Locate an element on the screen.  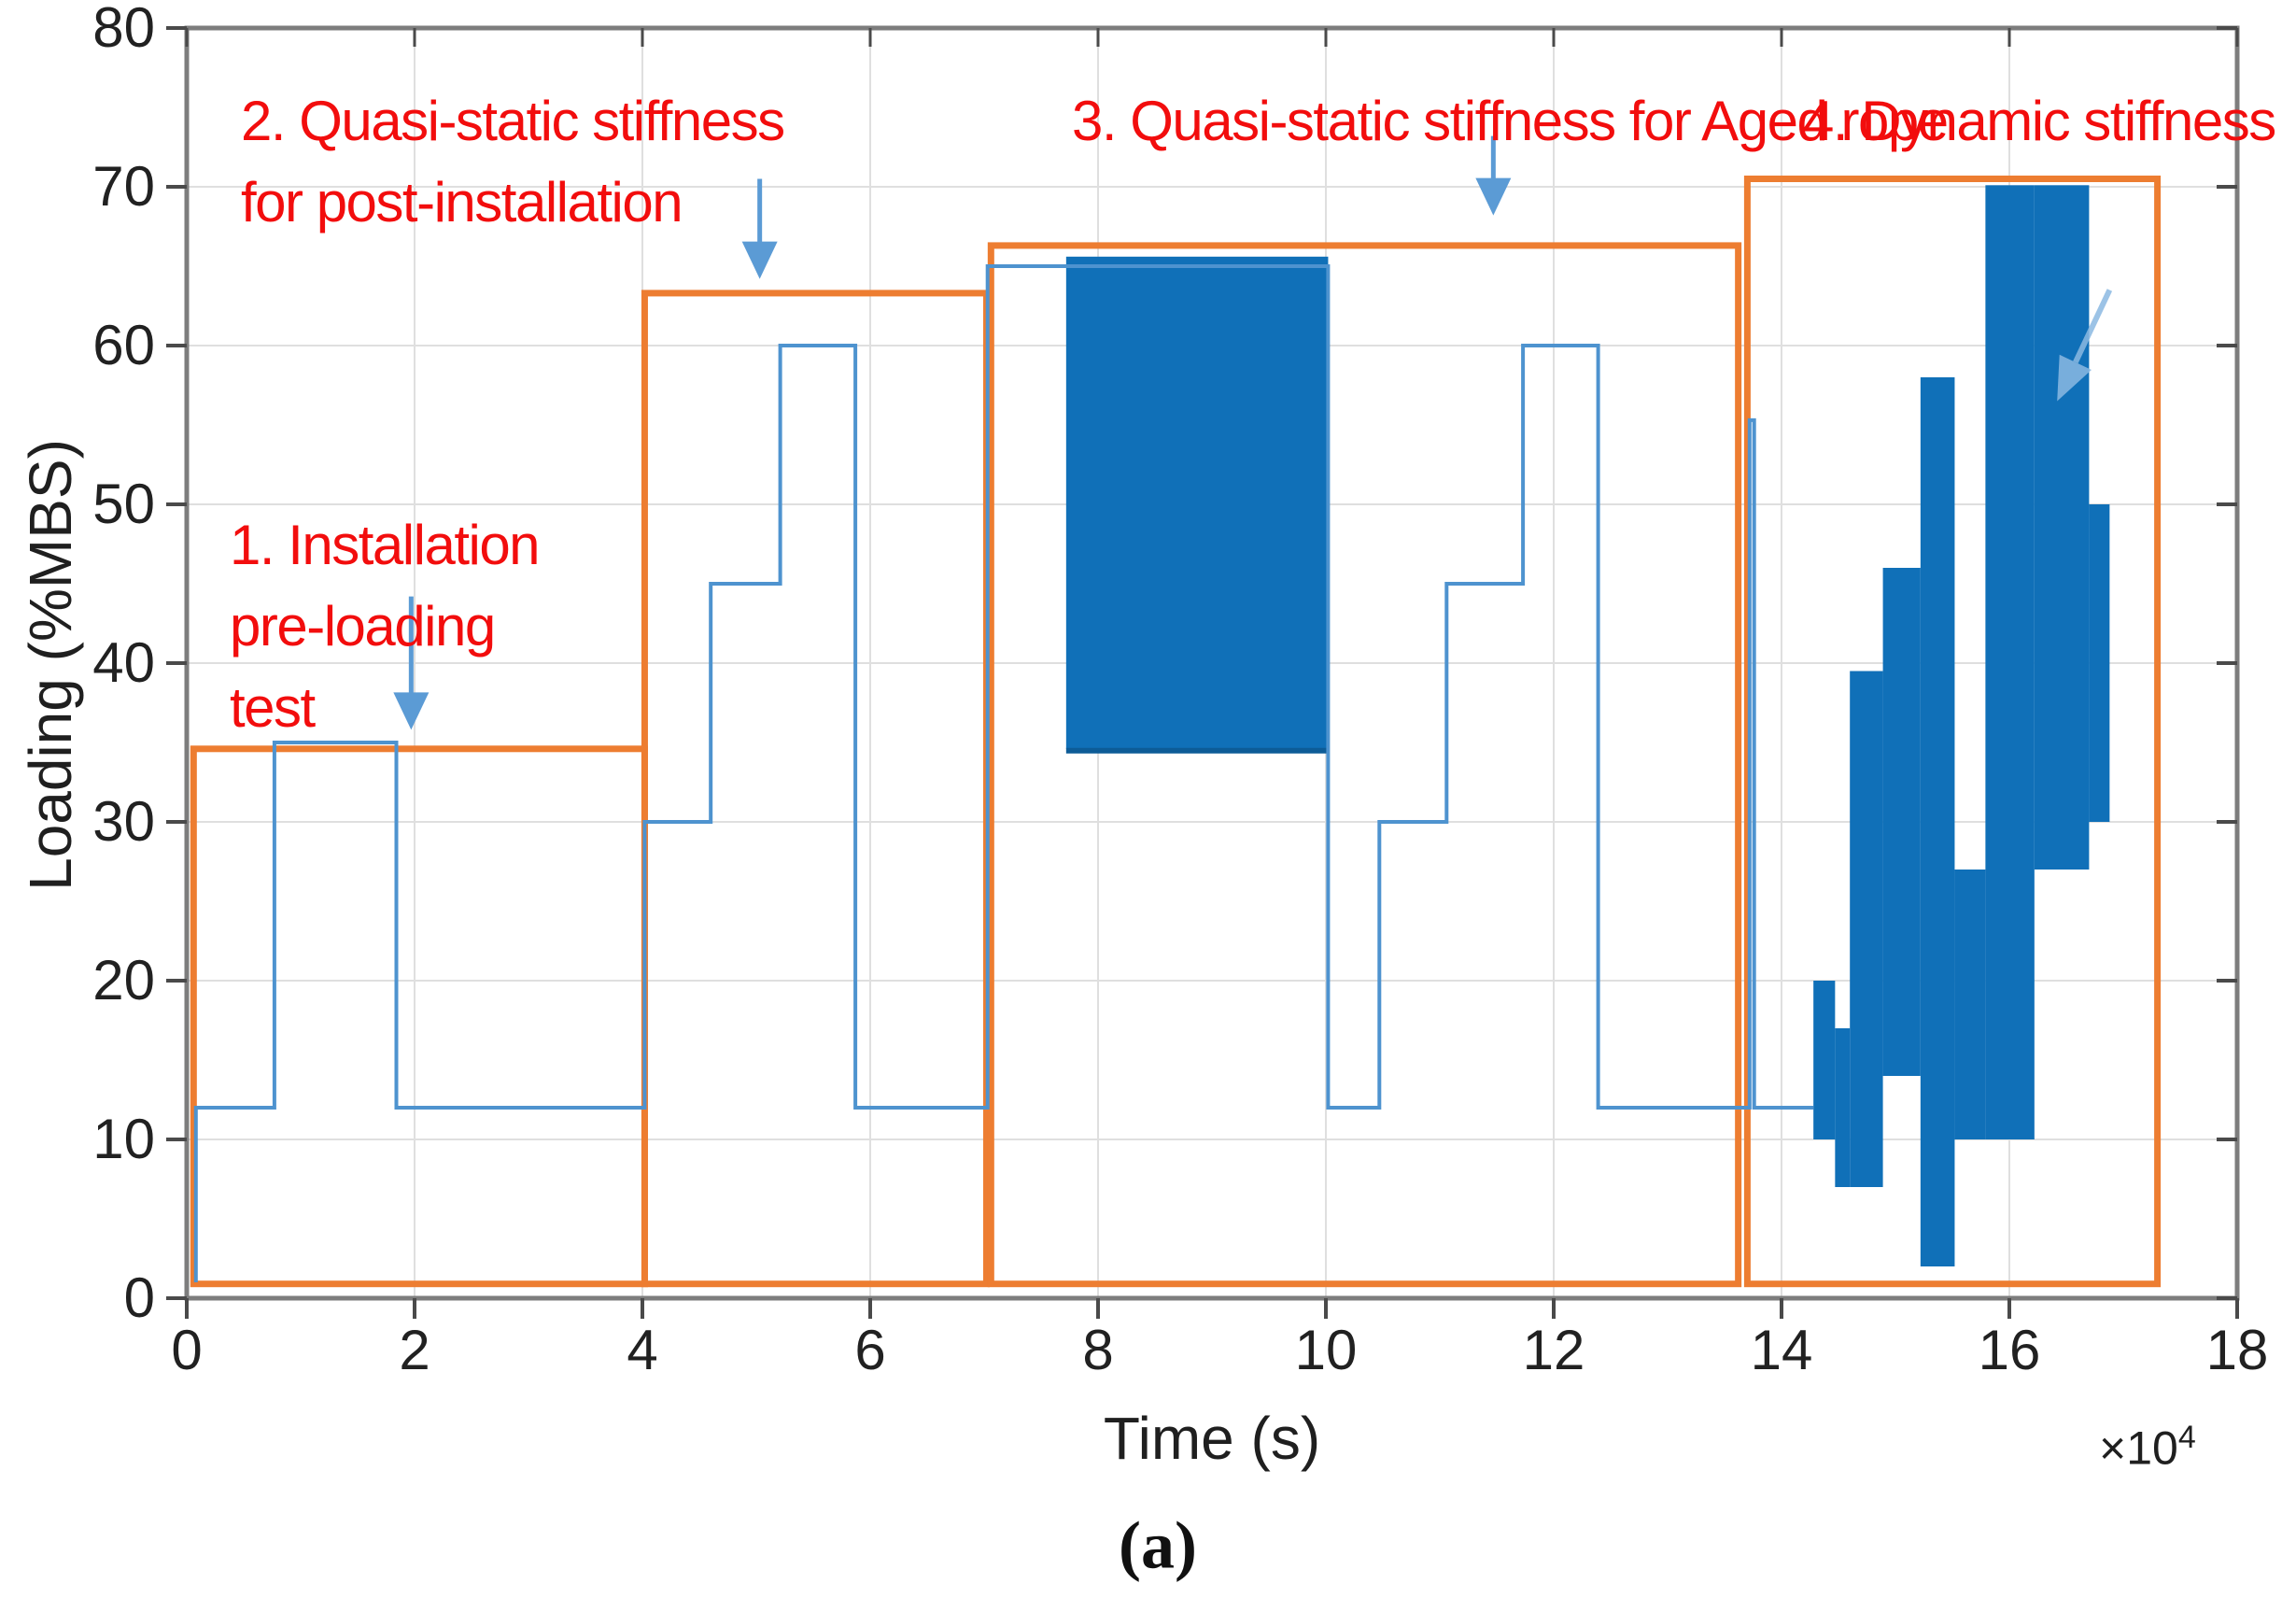
y-tick-label: 10 is located at coordinates (124, 1139).